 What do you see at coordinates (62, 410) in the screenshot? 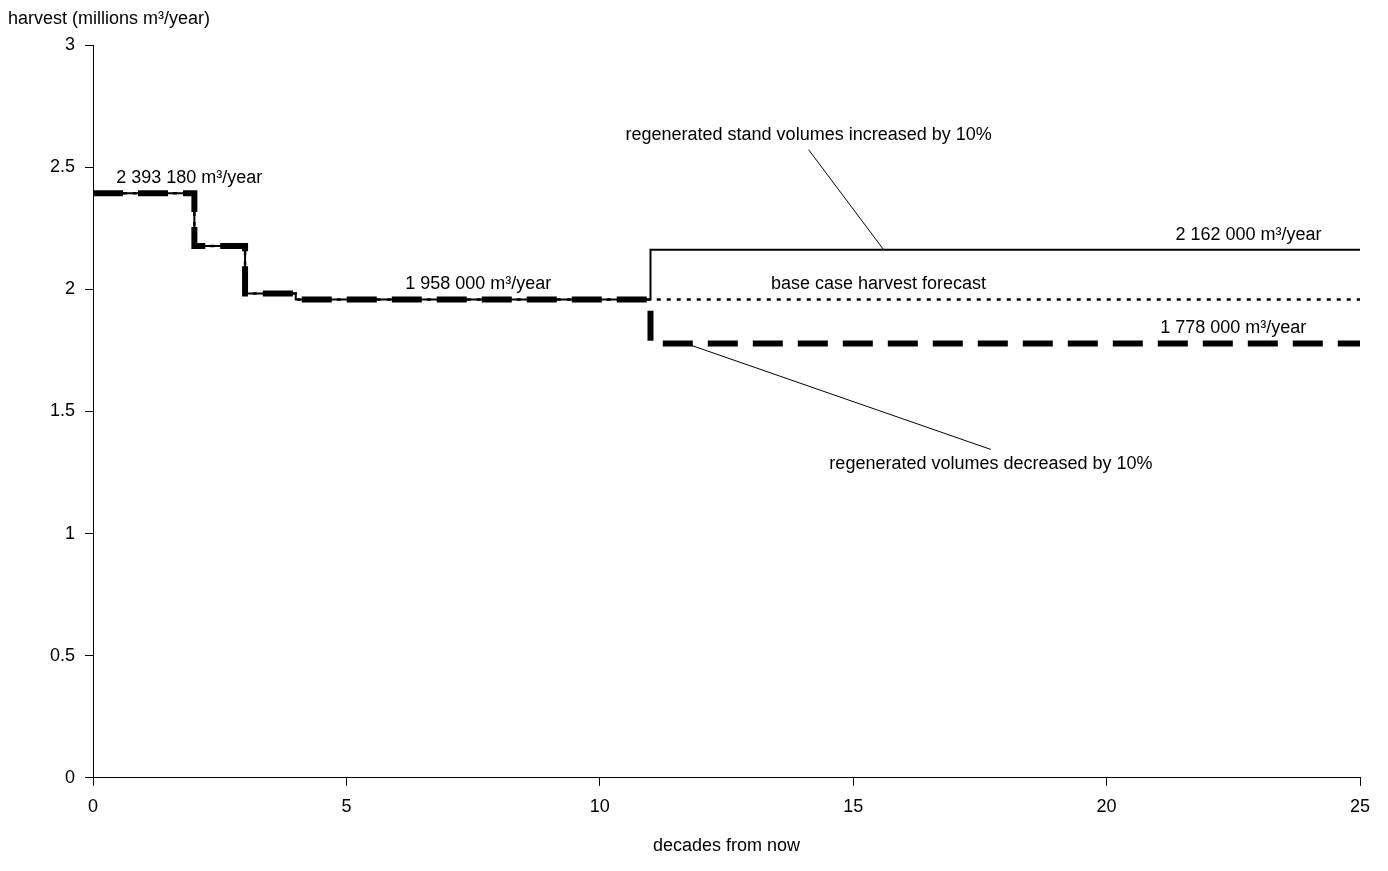
I see `y-tick-label: 1.5` at bounding box center [62, 410].